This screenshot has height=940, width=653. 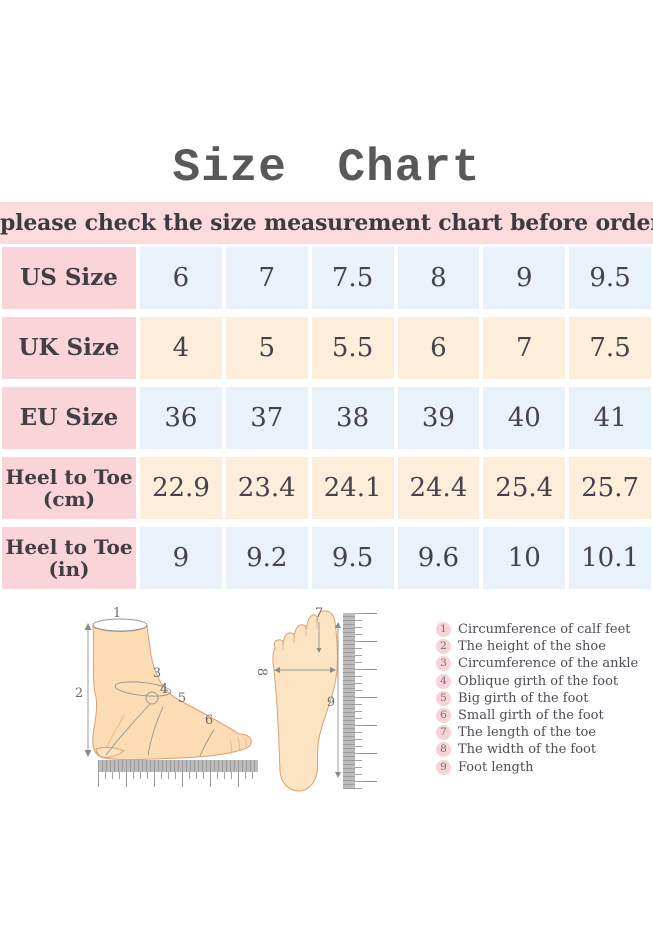 What do you see at coordinates (610, 418) in the screenshot?
I see `size-cell: 41` at bounding box center [610, 418].